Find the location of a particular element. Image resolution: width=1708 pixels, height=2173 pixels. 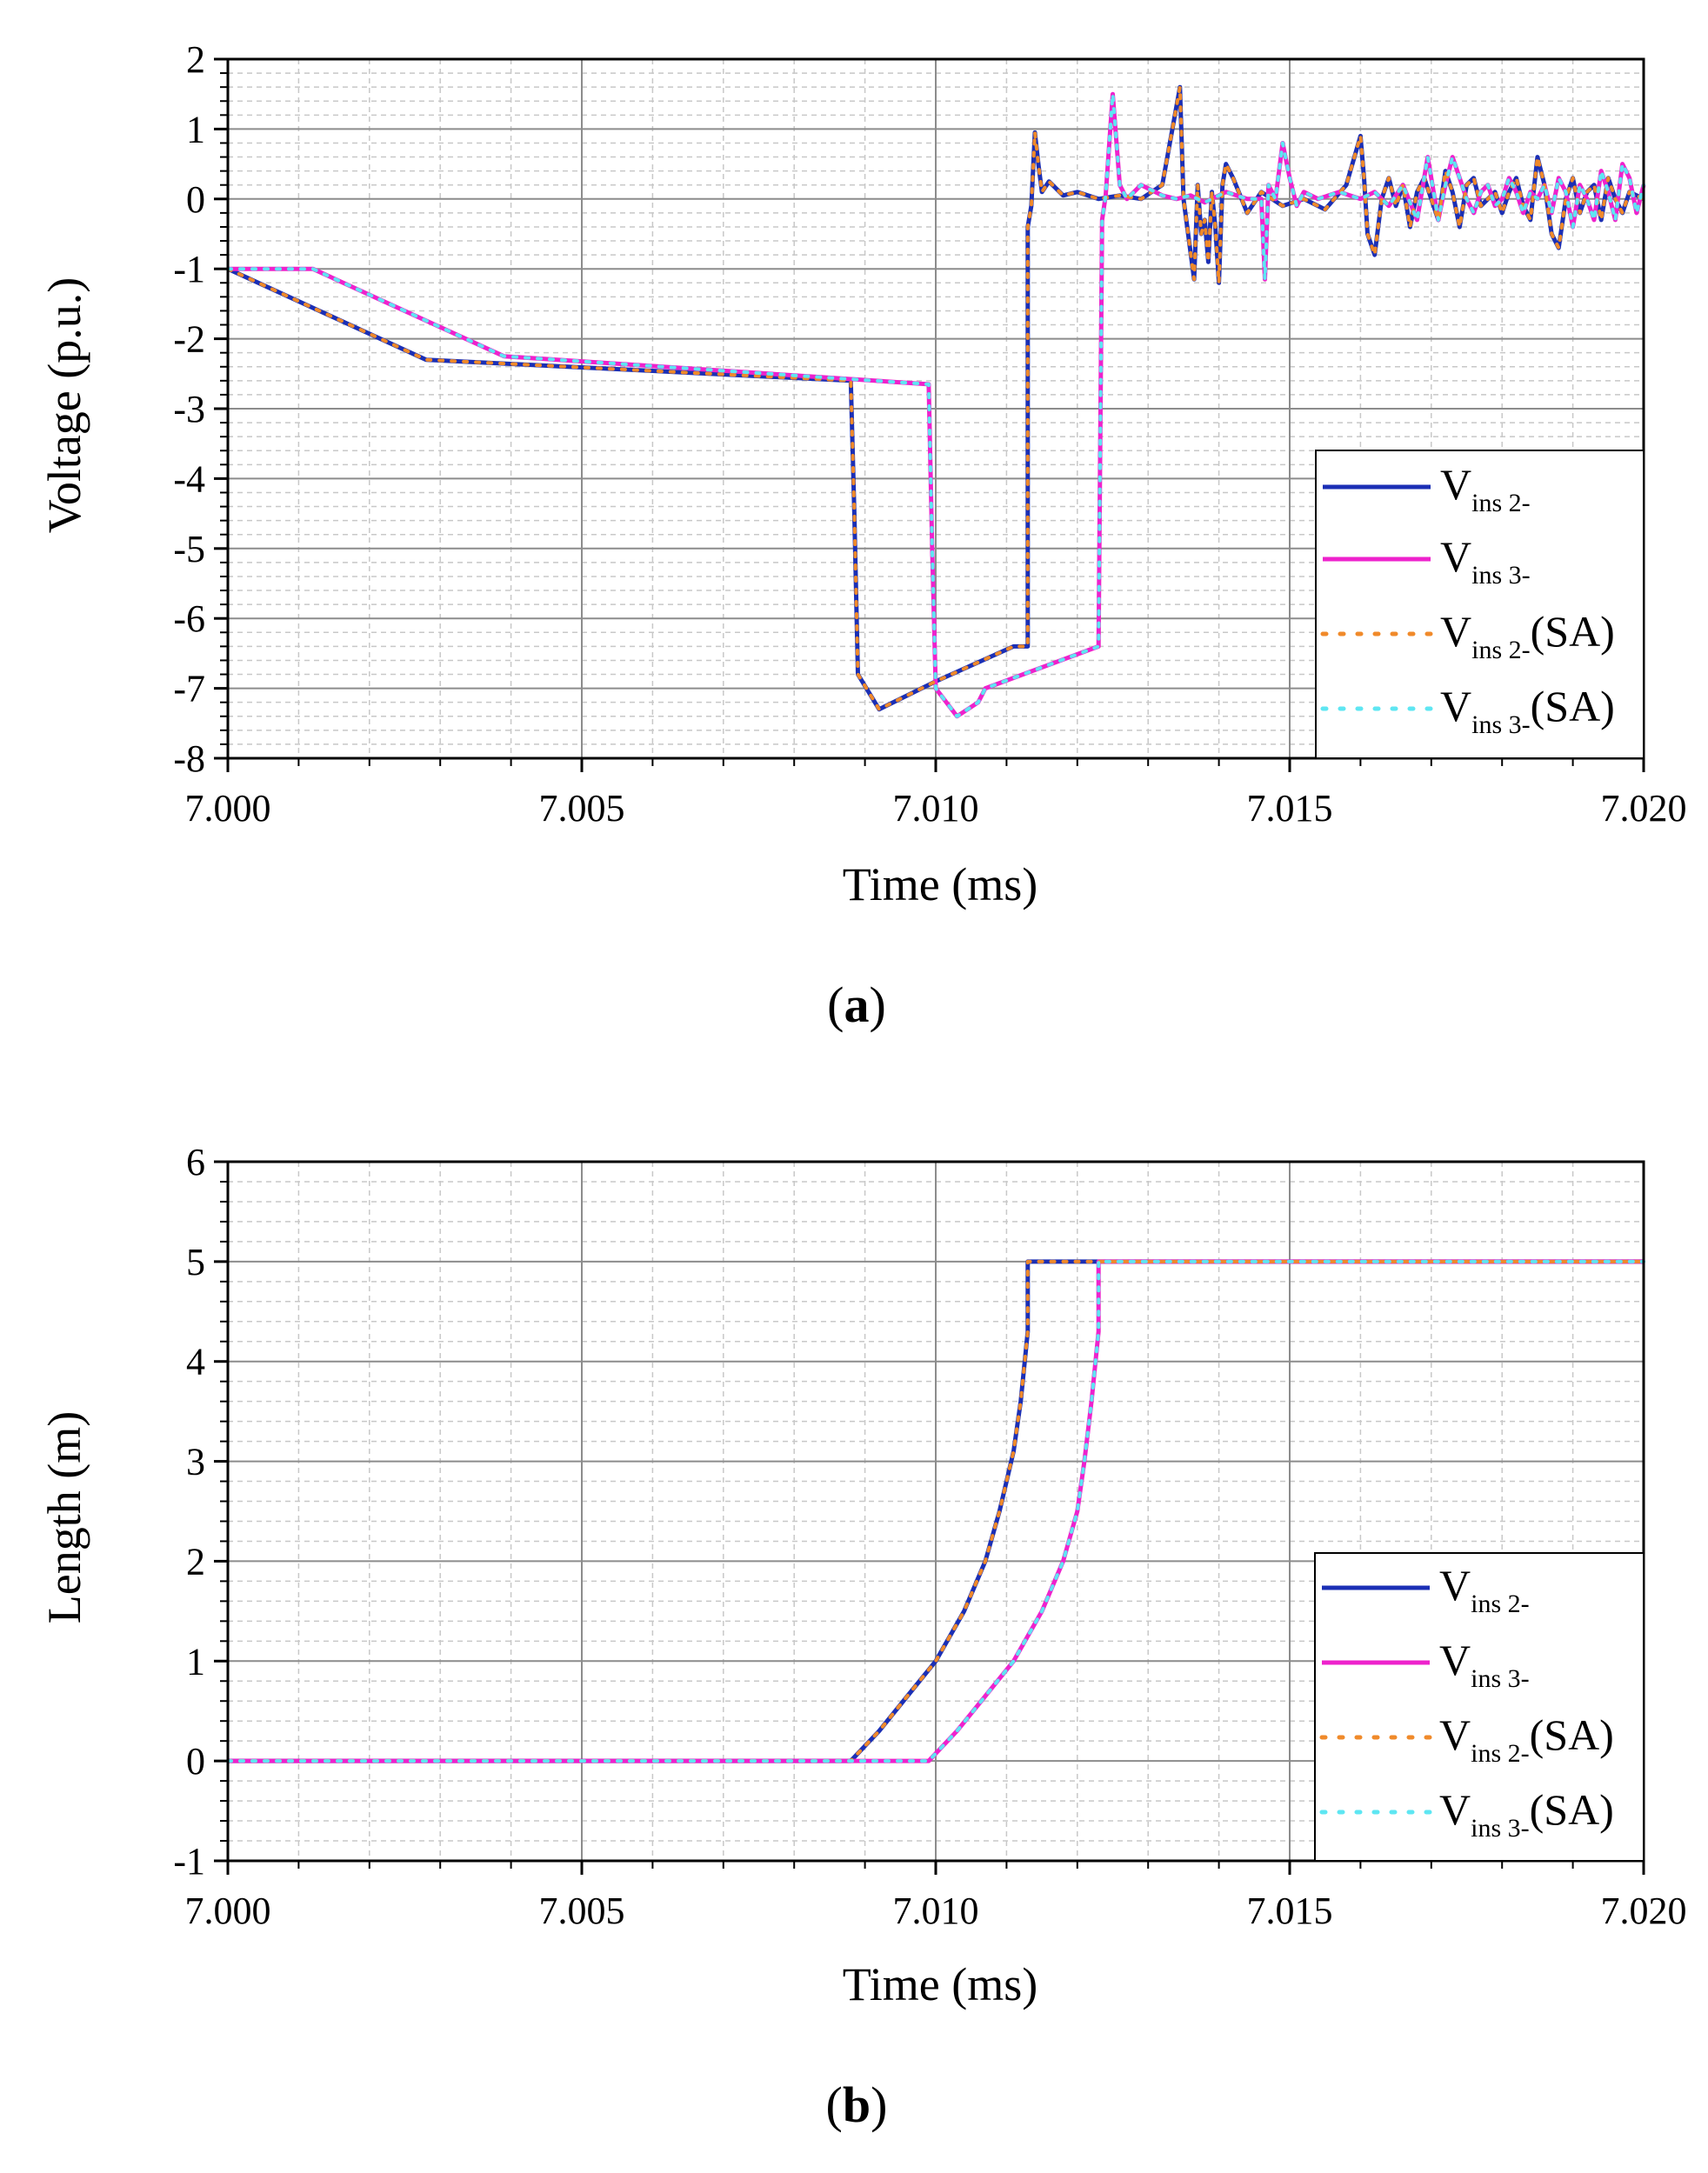

length-chart-legend: Vins 2- Vins 3- Vins 2-(SA) Vins 3-(SA) is located at coordinates (1479, 1707).